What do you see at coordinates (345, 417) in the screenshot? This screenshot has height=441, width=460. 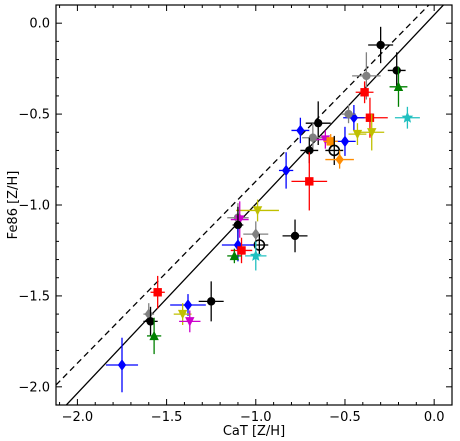 I see `x-tick-label: −0.5` at bounding box center [345, 417].